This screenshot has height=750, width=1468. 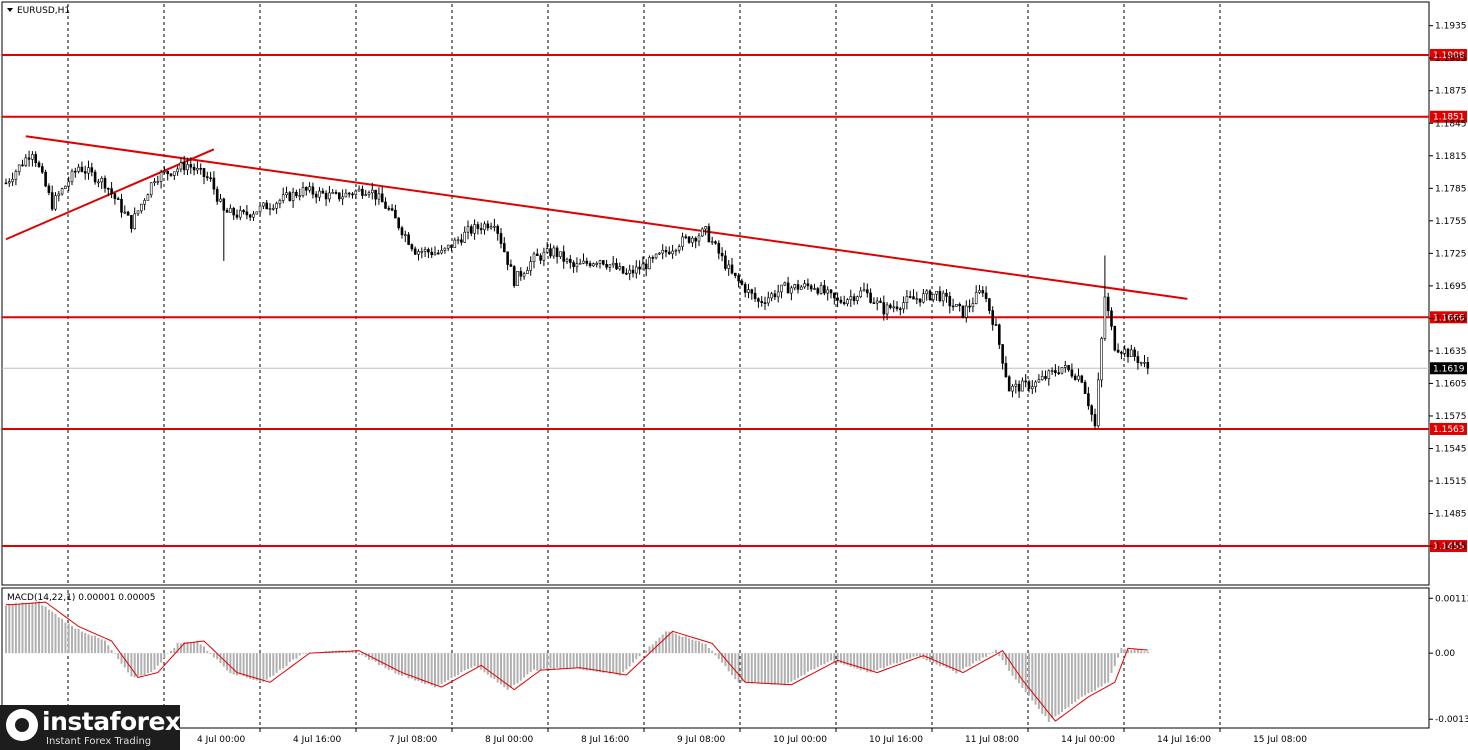 I want to click on price-tick-label: 1.1845, so click(x=1451, y=124).